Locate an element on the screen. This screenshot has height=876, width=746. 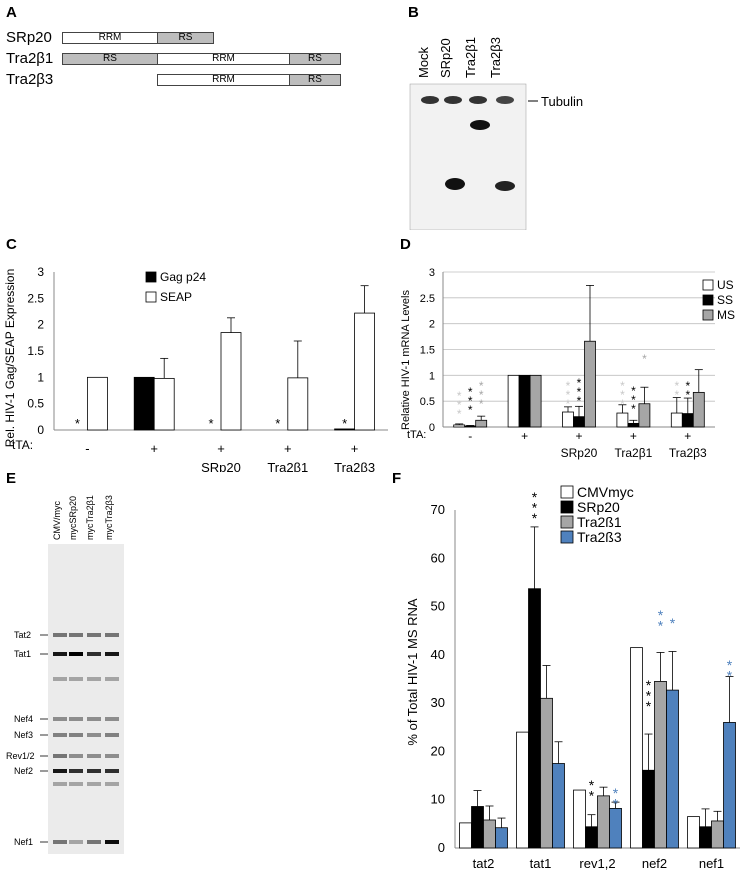
lane-label: mycTra2β3 is located at coordinates (109, 517).